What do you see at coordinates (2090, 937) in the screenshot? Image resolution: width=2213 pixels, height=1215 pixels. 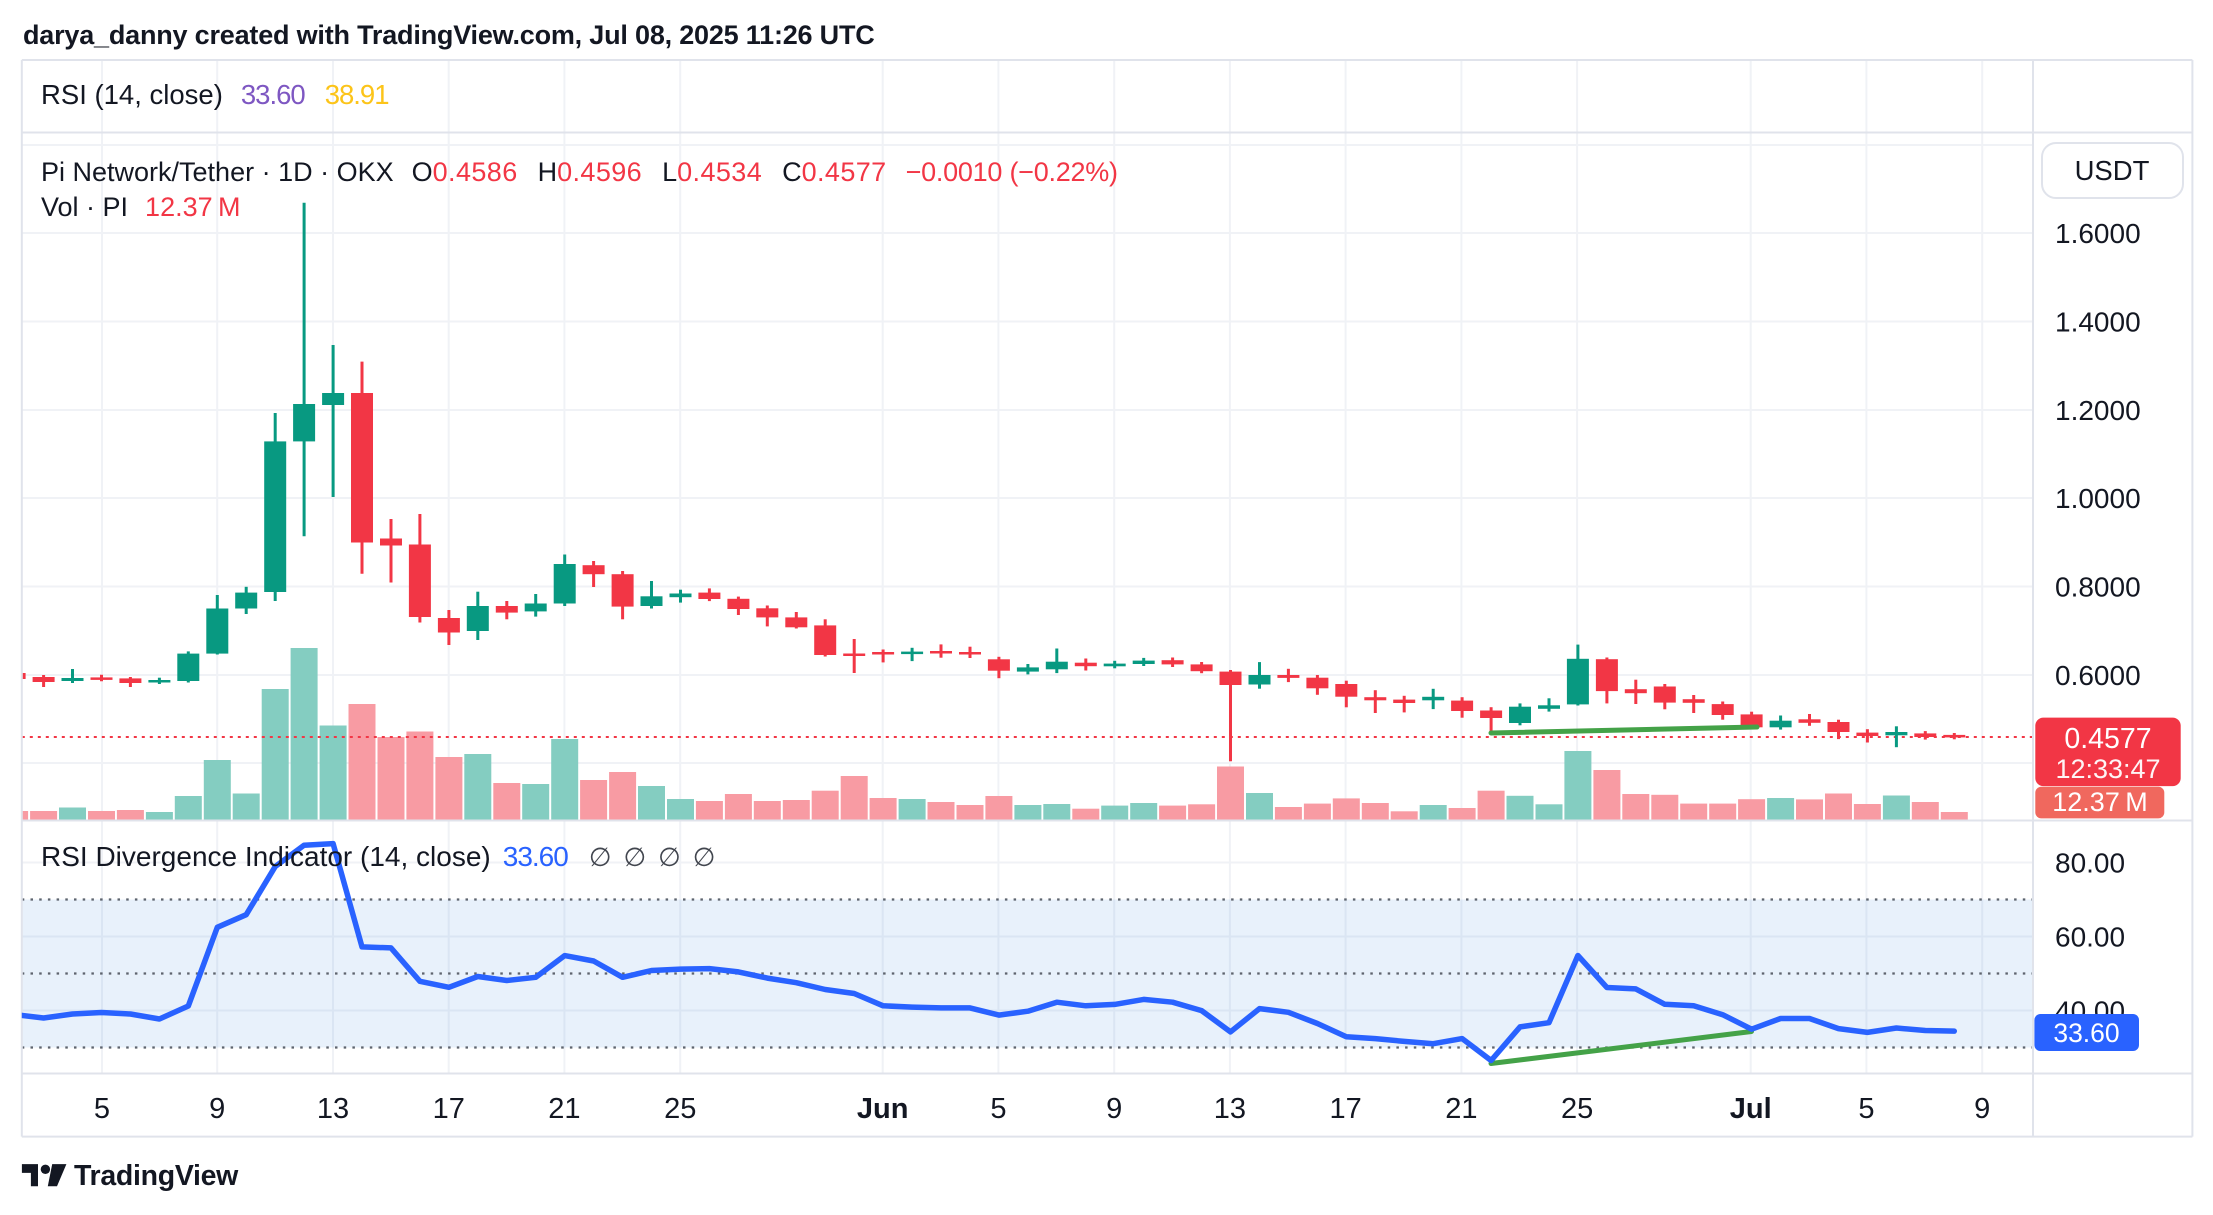 I see `svg-text: 60.00` at bounding box center [2090, 937].